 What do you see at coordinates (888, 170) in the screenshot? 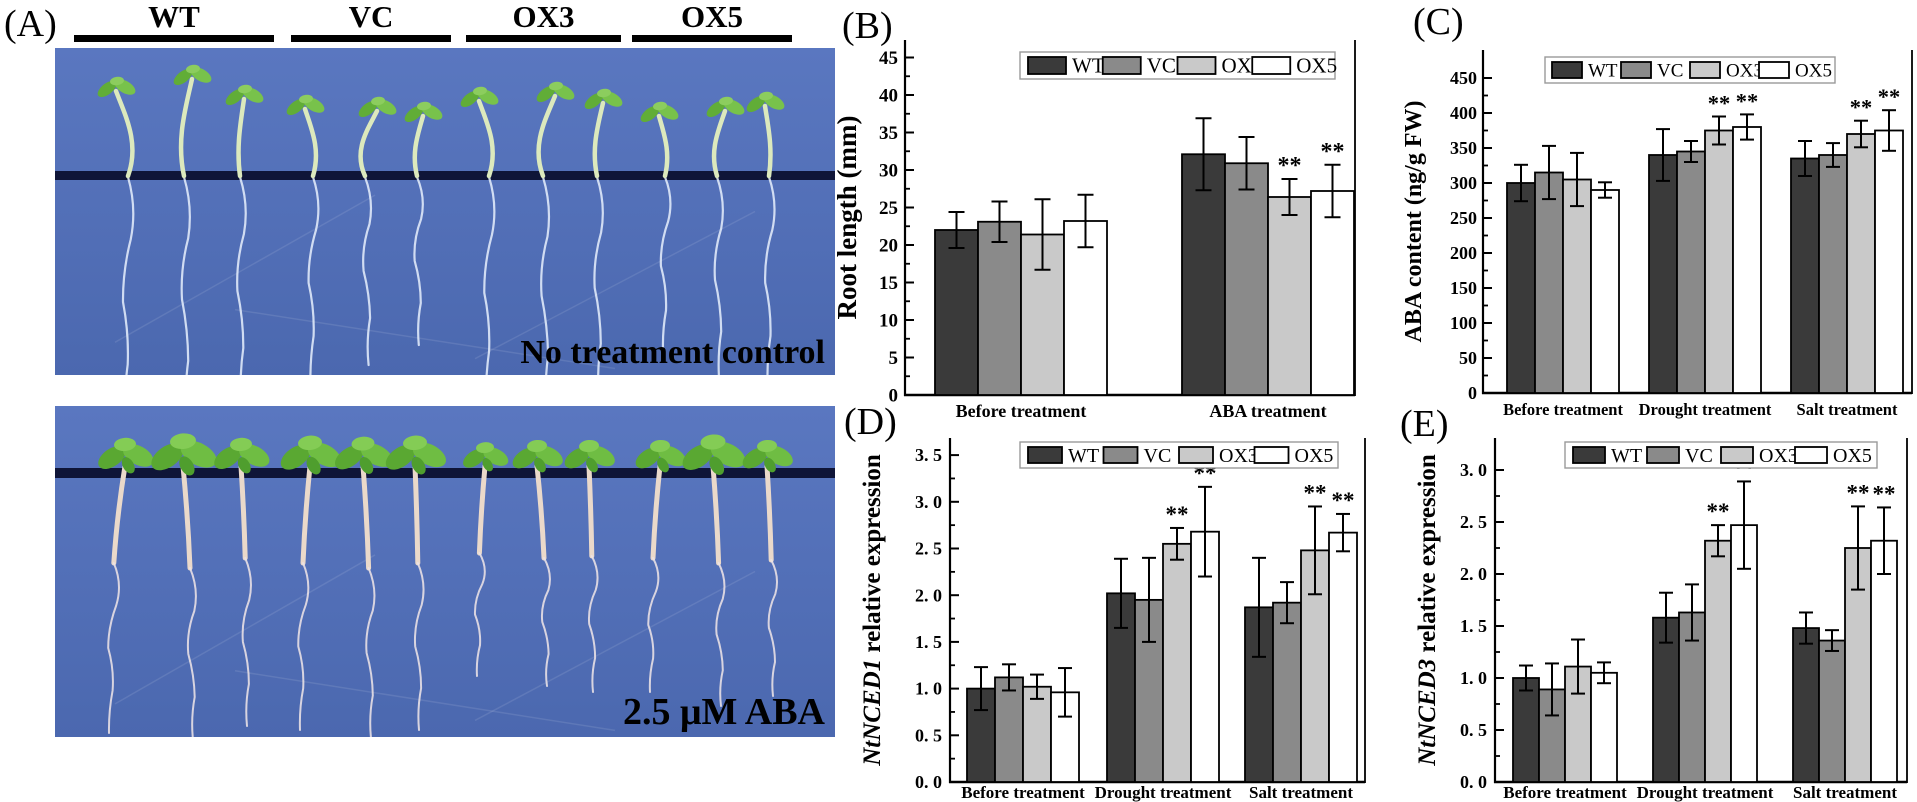
I see `y-tick-label: 30` at bounding box center [888, 170].